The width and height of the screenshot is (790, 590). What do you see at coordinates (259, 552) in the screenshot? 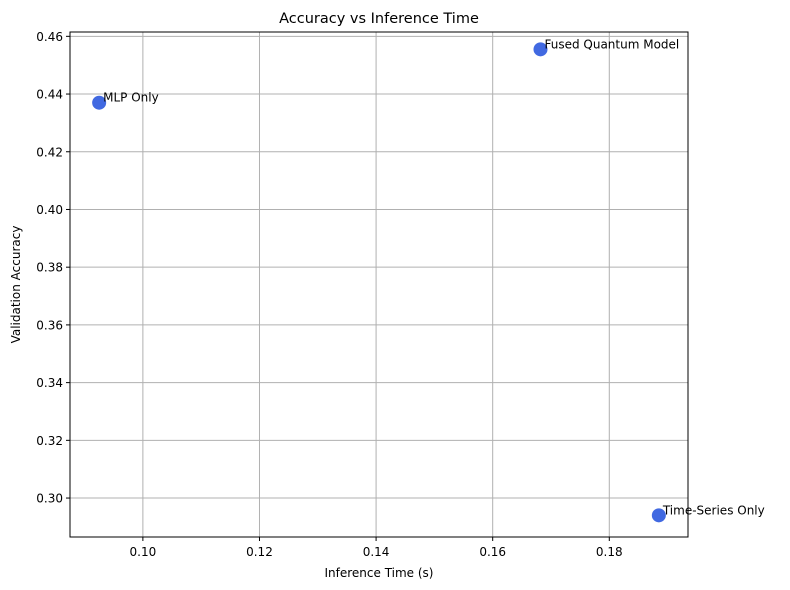
I see `x-tick-label: 0.12` at bounding box center [259, 552].